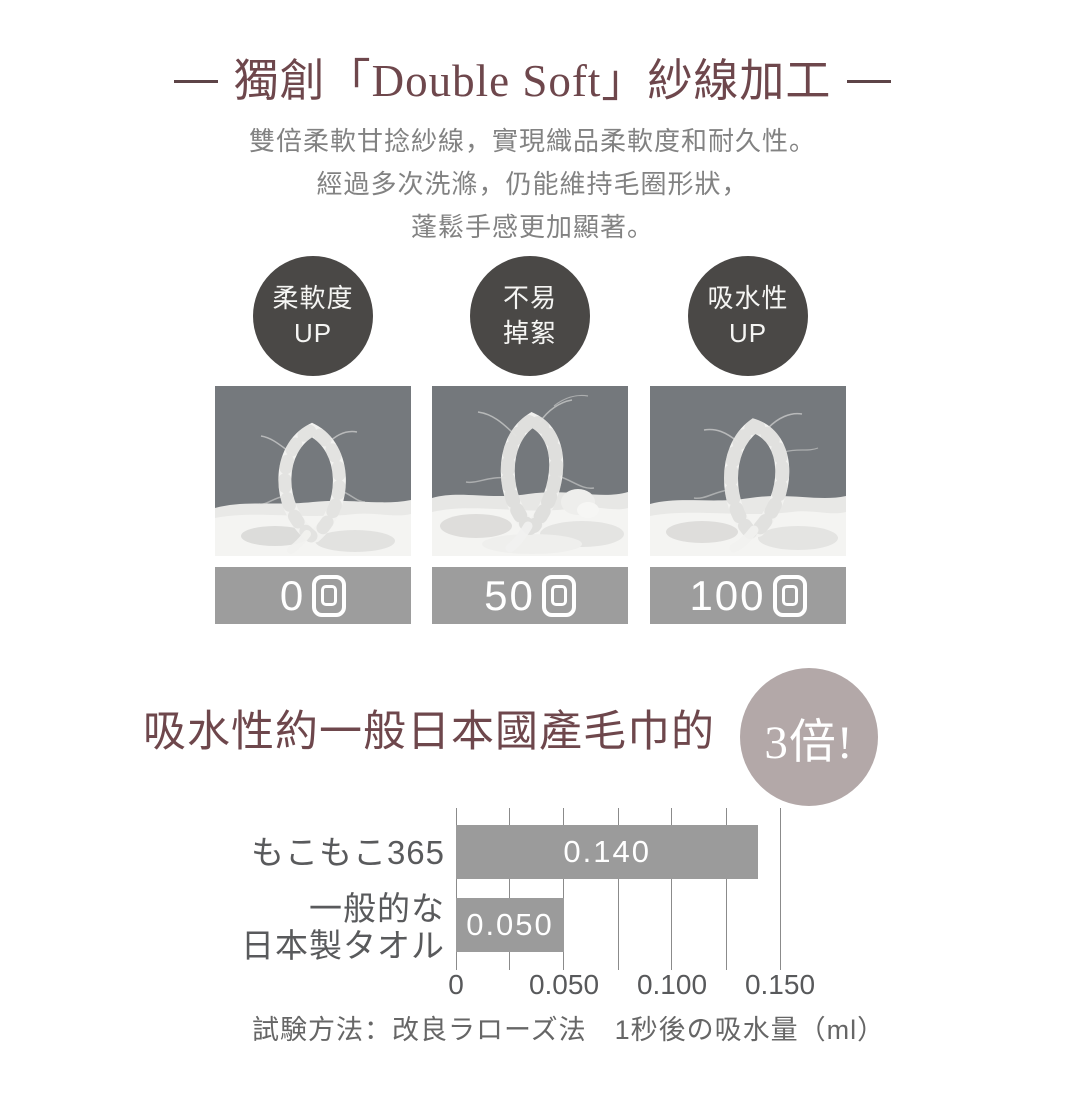  What do you see at coordinates (429, 732) in the screenshot?
I see `absorbency-headline: 吸水性約一般日本國產毛巾的` at bounding box center [429, 732].